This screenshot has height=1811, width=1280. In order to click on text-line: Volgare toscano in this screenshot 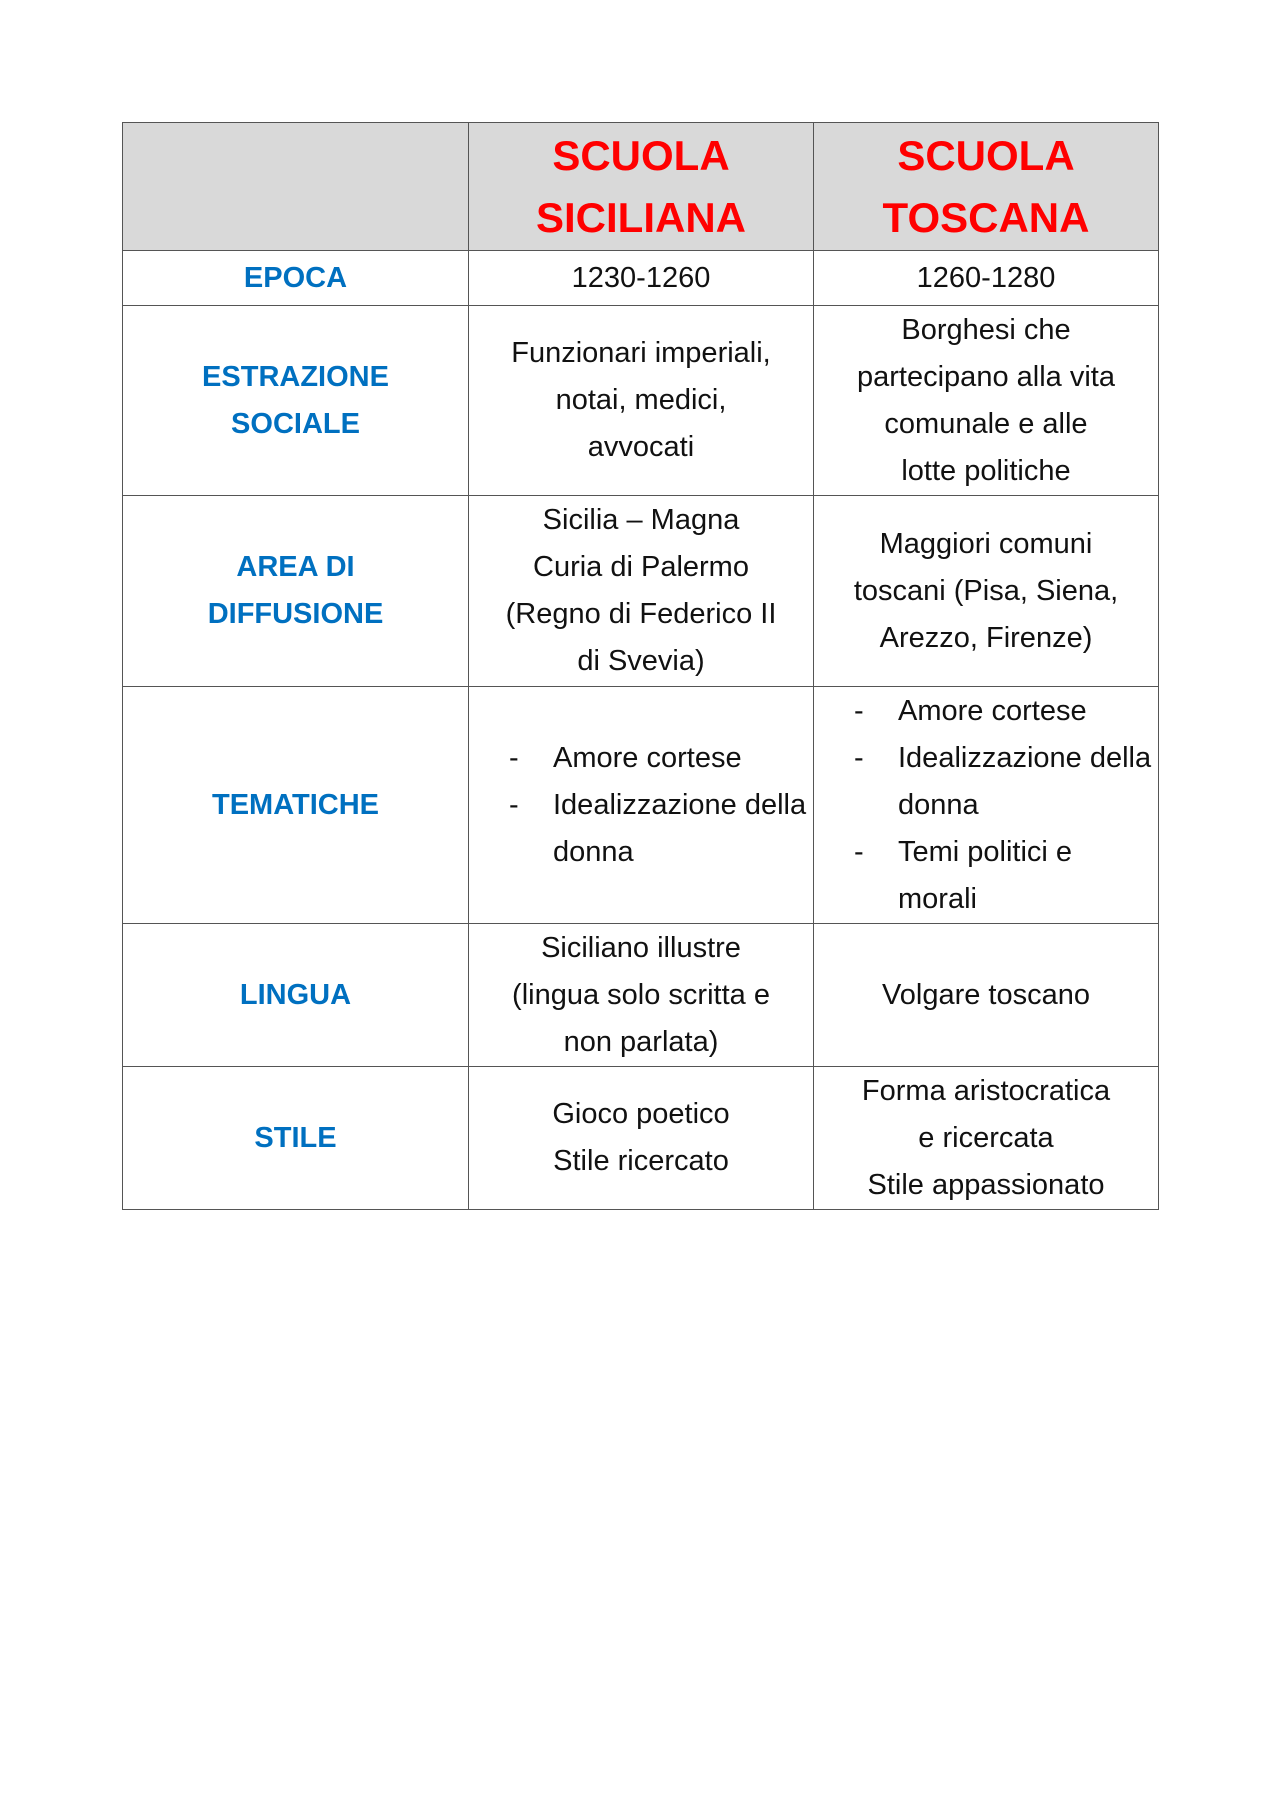, I will do `click(986, 994)`.